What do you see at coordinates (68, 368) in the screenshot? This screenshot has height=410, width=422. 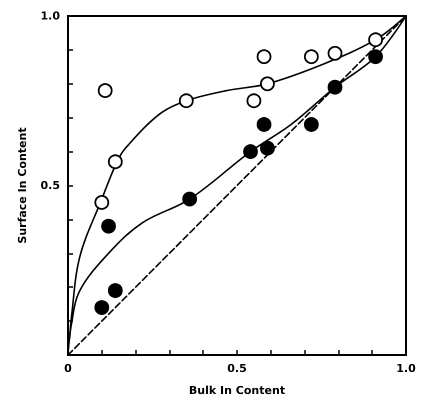 I see `x-tick-label: 0` at bounding box center [68, 368].